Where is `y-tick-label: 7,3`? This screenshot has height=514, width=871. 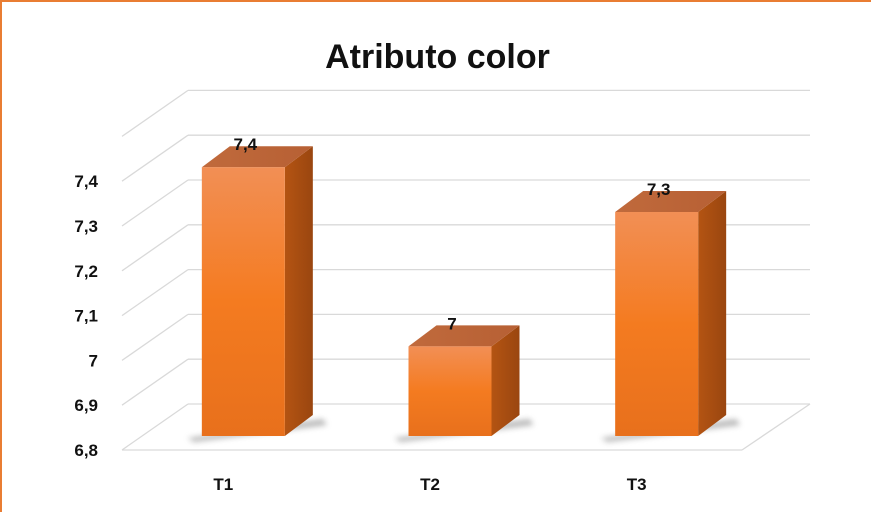
y-tick-label: 7,3 is located at coordinates (86, 226).